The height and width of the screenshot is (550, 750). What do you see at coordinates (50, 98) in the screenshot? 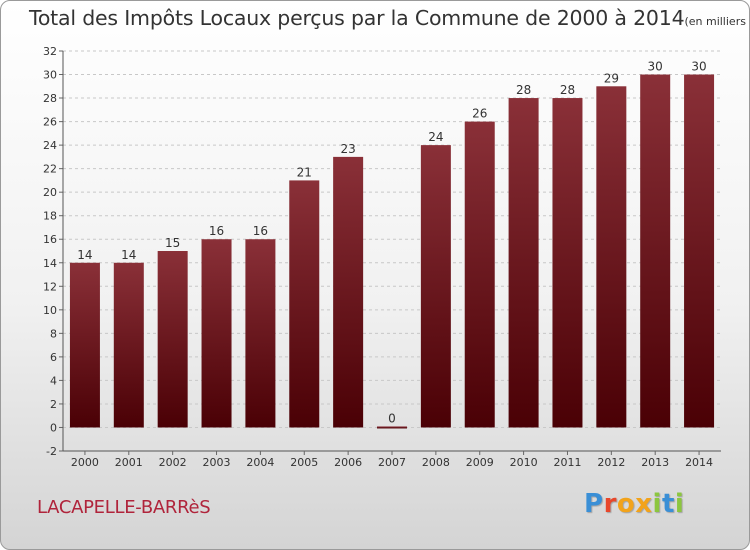
I see `y-tick-label: 28` at bounding box center [50, 98].